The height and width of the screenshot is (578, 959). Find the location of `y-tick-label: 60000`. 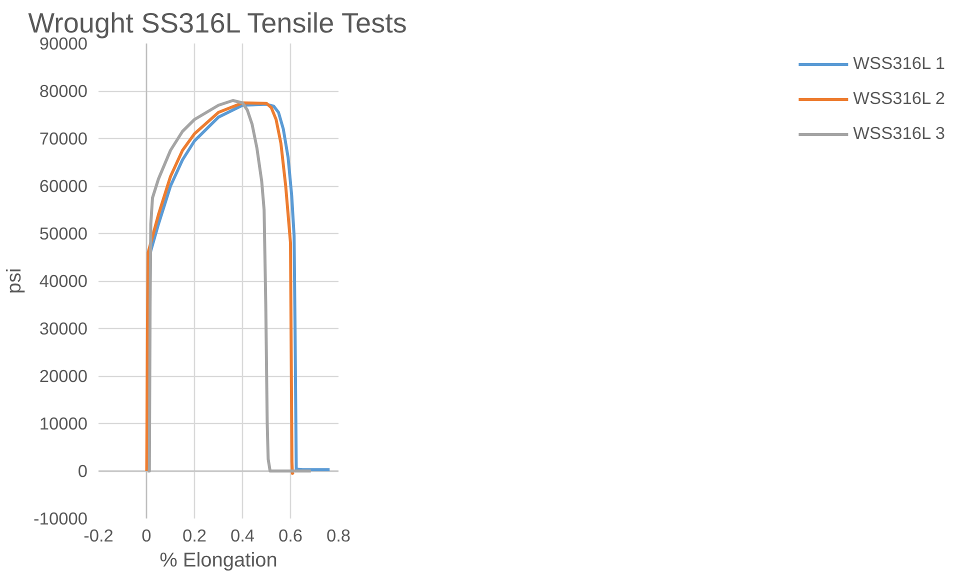

y-tick-label: 60000 is located at coordinates (63, 186).